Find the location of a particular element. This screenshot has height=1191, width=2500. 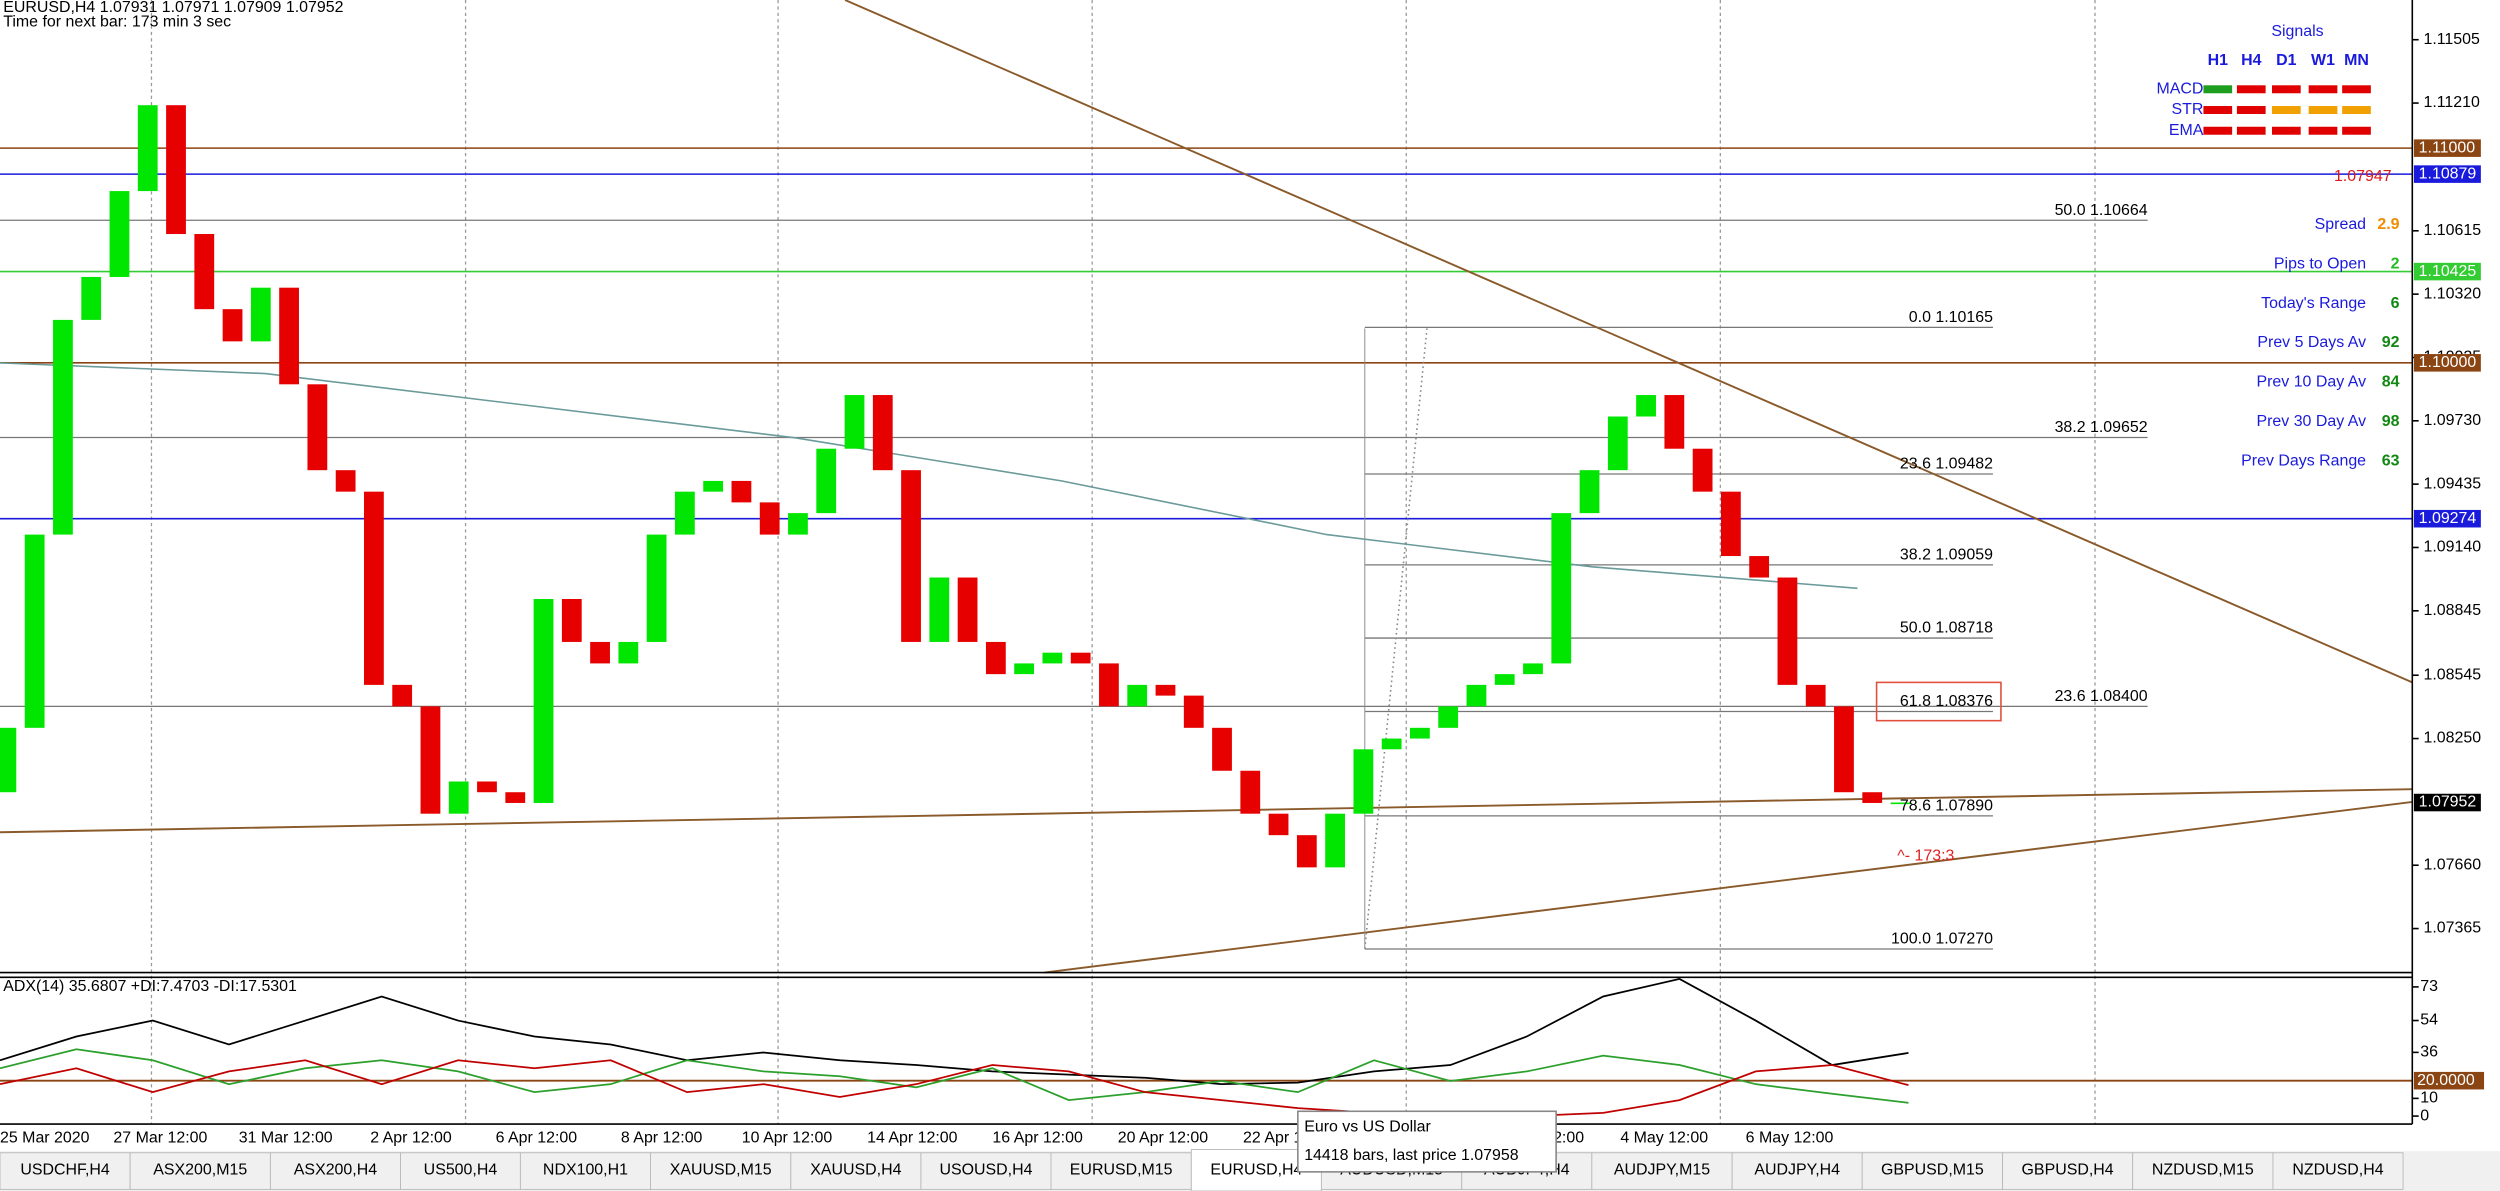

fib-label: 50.0 1.08718 is located at coordinates (1946, 628).